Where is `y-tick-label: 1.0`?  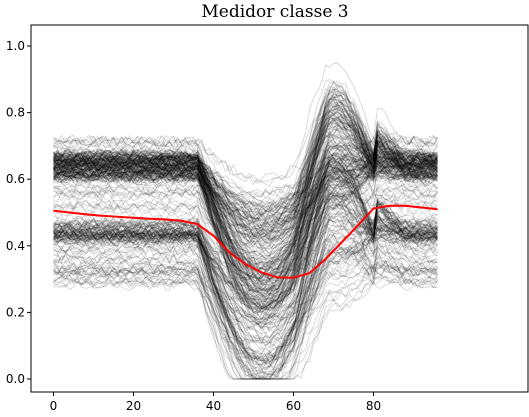 y-tick-label: 1.0 is located at coordinates (15, 46).